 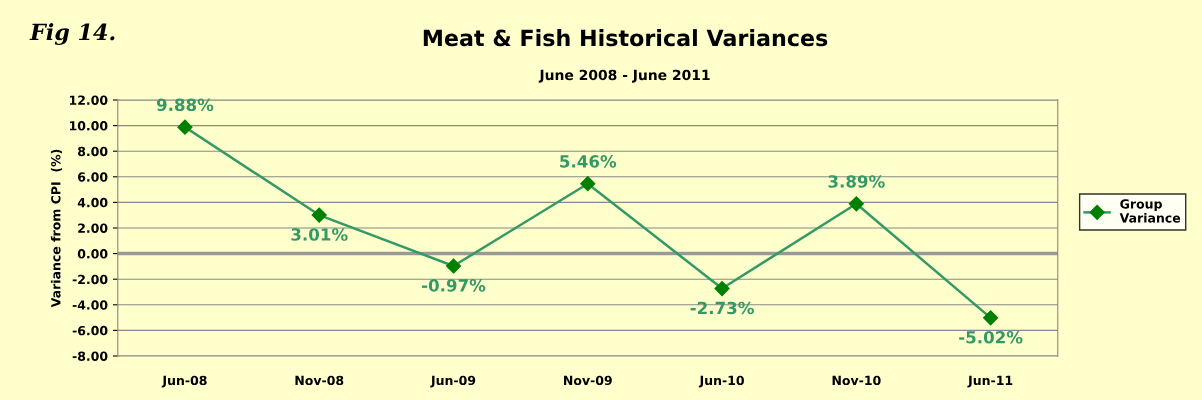 I want to click on data-label: 3.01%, so click(x=319, y=234).